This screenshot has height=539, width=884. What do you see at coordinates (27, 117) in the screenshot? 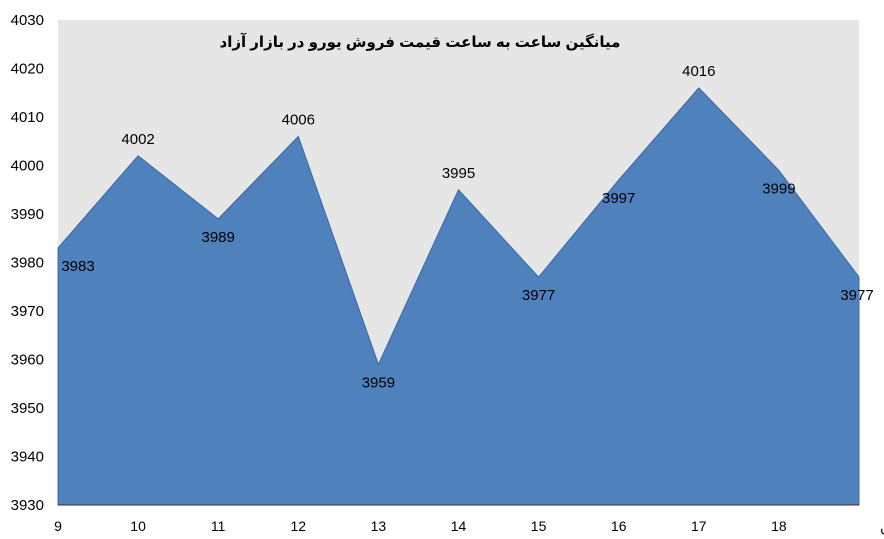
I see `y-tick-label: 4010` at bounding box center [27, 117].